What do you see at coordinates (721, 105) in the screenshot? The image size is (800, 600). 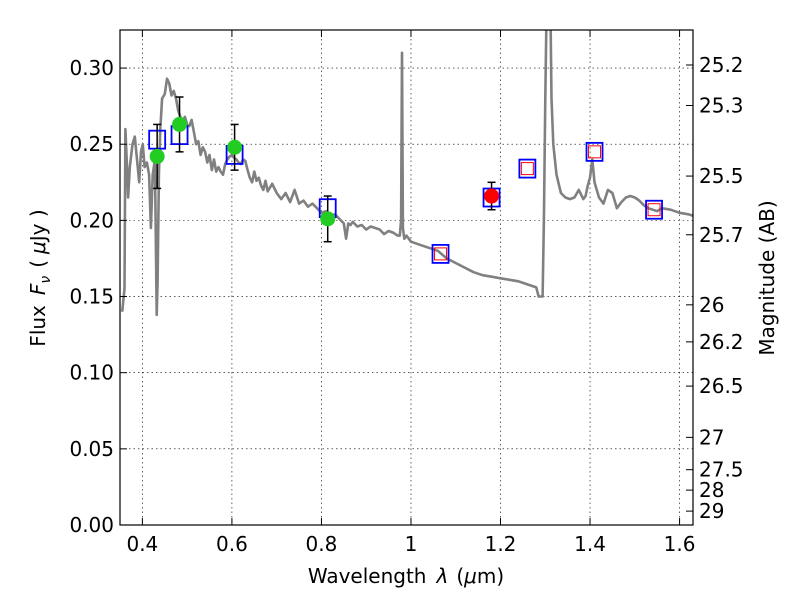 I see `y2-tick-label: 25.3` at bounding box center [721, 105].